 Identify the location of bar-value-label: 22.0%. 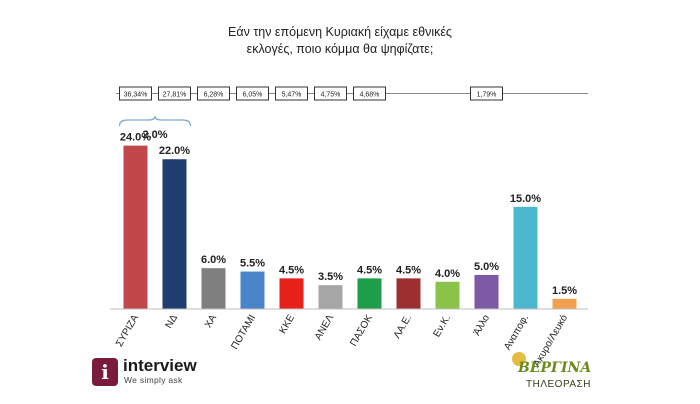
(174, 151).